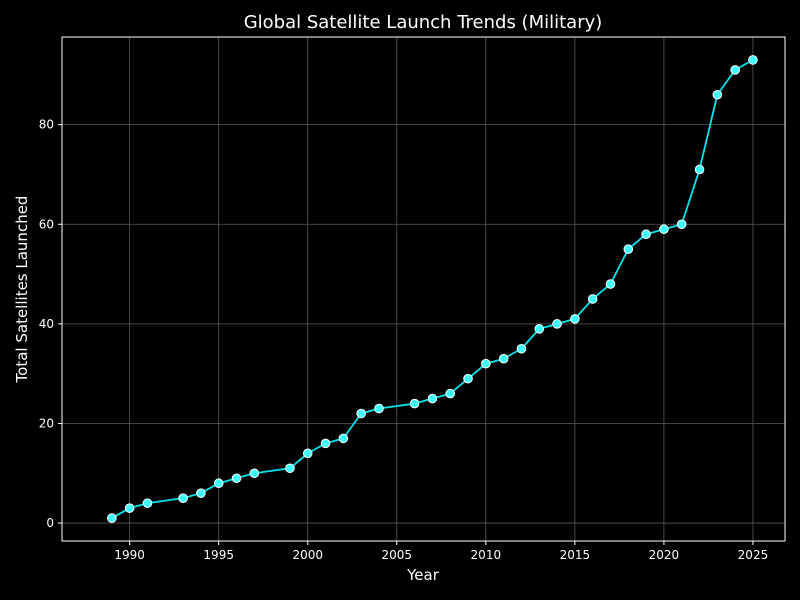 This screenshot has height=600, width=800. I want to click on x-tick-label: 2020, so click(664, 555).